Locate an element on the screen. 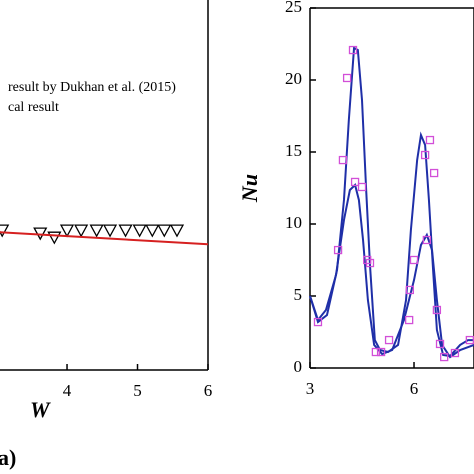 The image size is (474, 474). y-tick-label: 15 is located at coordinates (293, 150).